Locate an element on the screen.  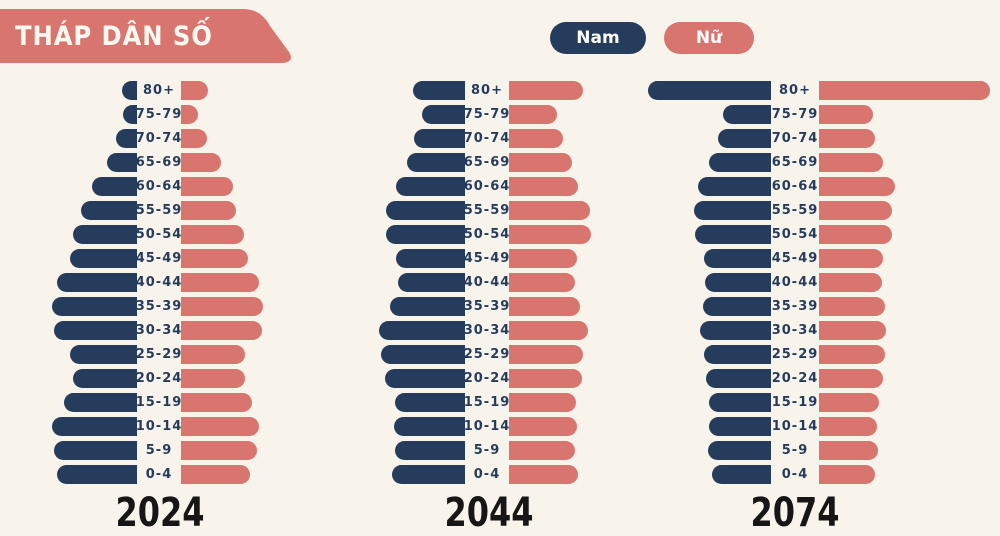
age-label-cell: 25-29 is located at coordinates (795, 354).